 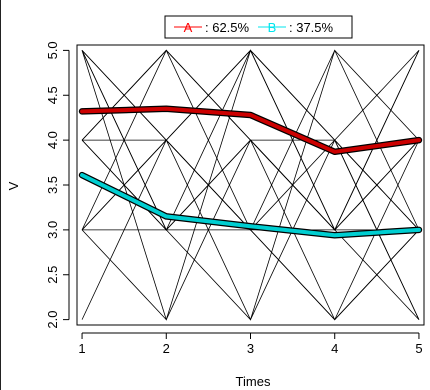 I want to click on x-axis: 1 2 3 4 5, so click(x=250, y=344).